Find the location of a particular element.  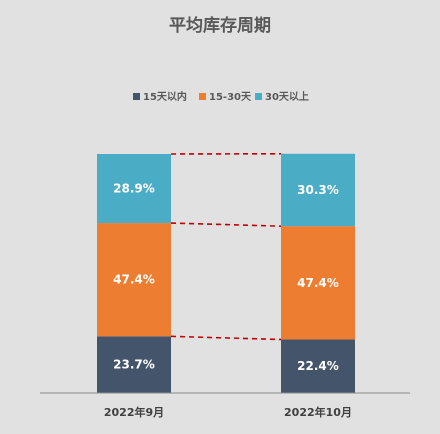

legend-label: 15天以内 is located at coordinates (165, 96).